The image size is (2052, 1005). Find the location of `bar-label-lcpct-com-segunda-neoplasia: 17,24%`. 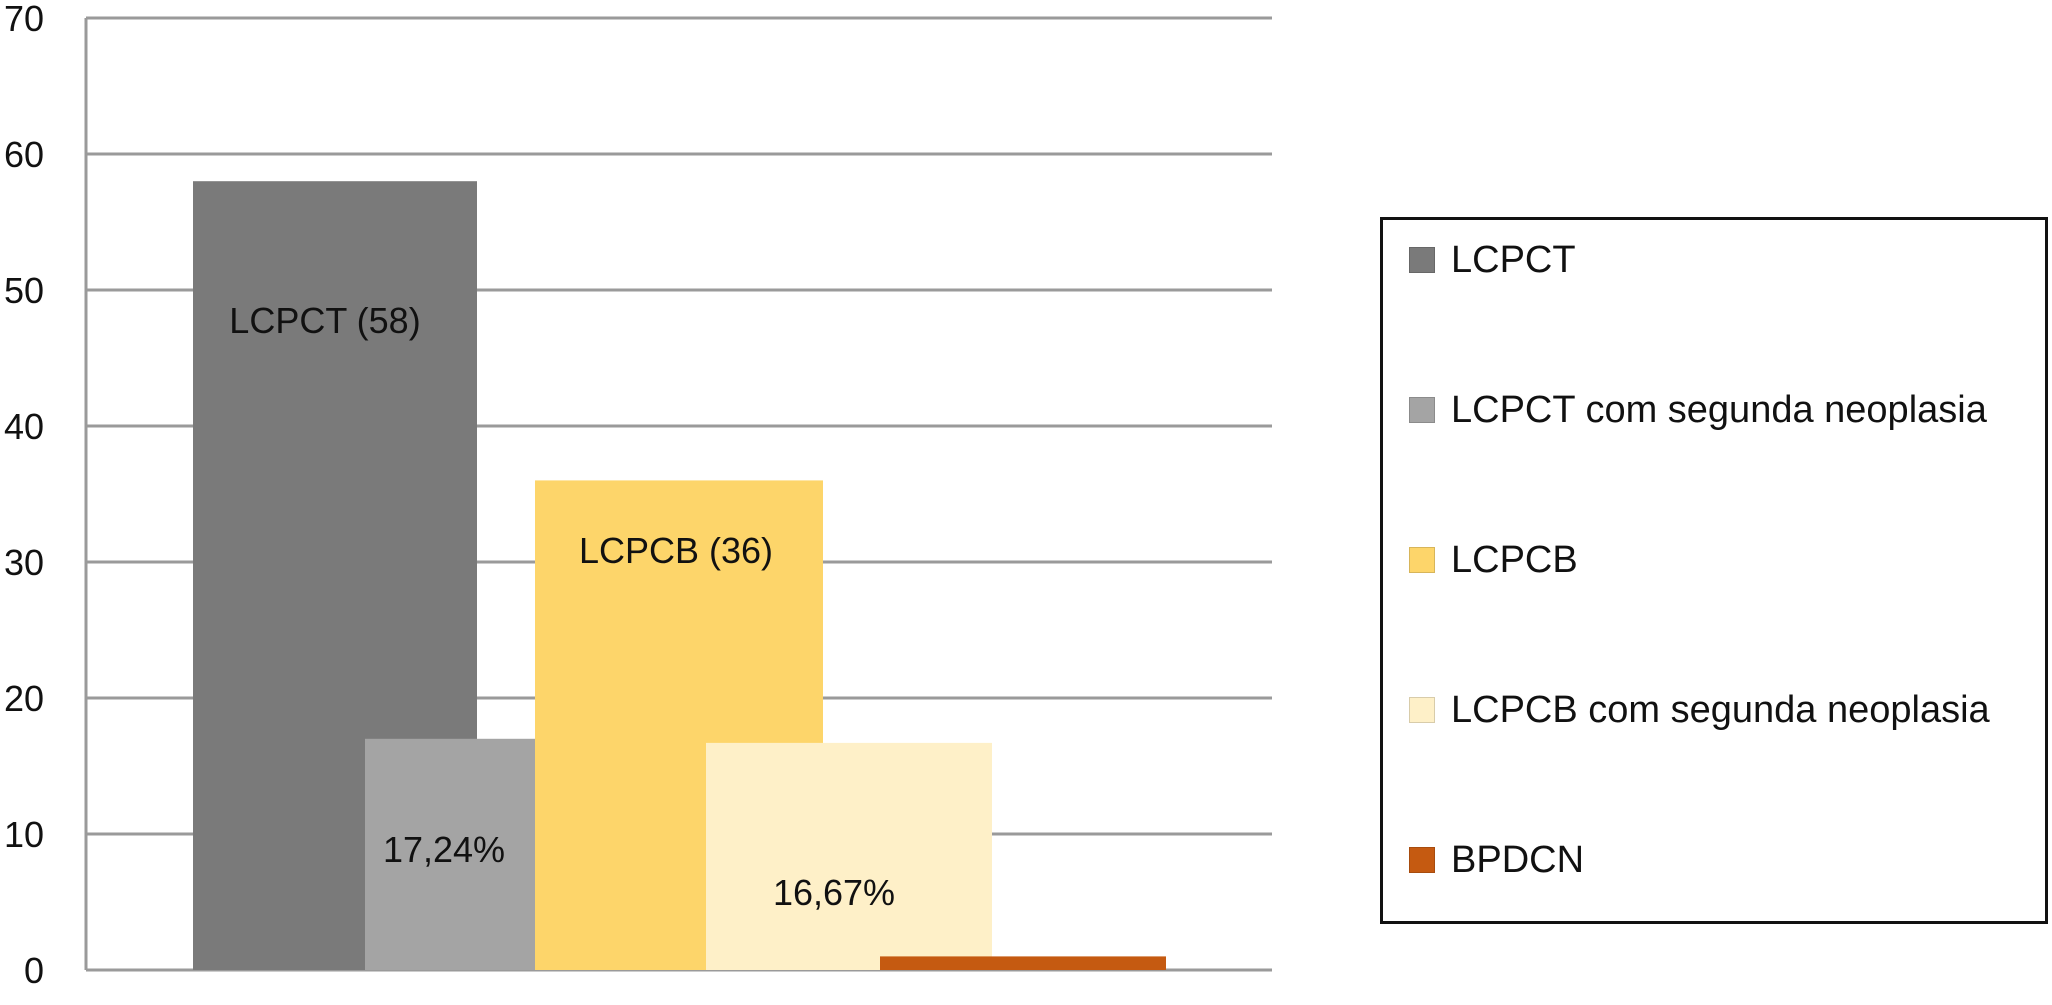

bar-label-lcpct-com-segunda-neoplasia: 17,24% is located at coordinates (444, 849).